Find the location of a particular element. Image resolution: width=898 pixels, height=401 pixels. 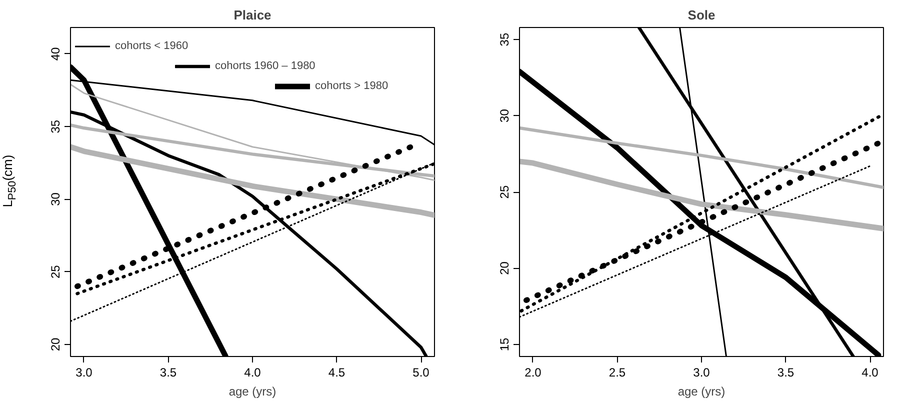

x-tick-label: 4.5 is located at coordinates (337, 373).